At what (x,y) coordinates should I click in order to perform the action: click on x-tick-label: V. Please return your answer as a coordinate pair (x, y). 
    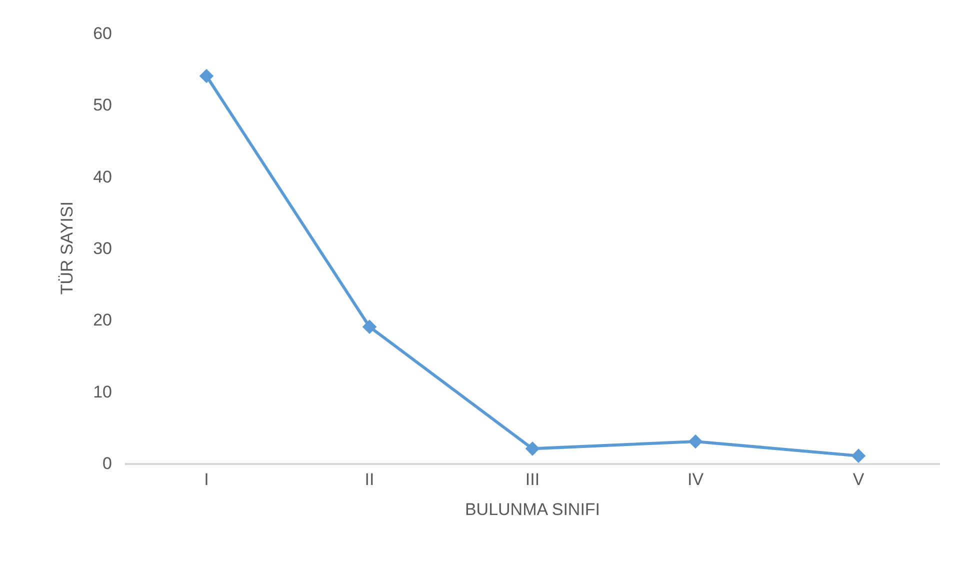
    Looking at the image, I should click on (858, 480).